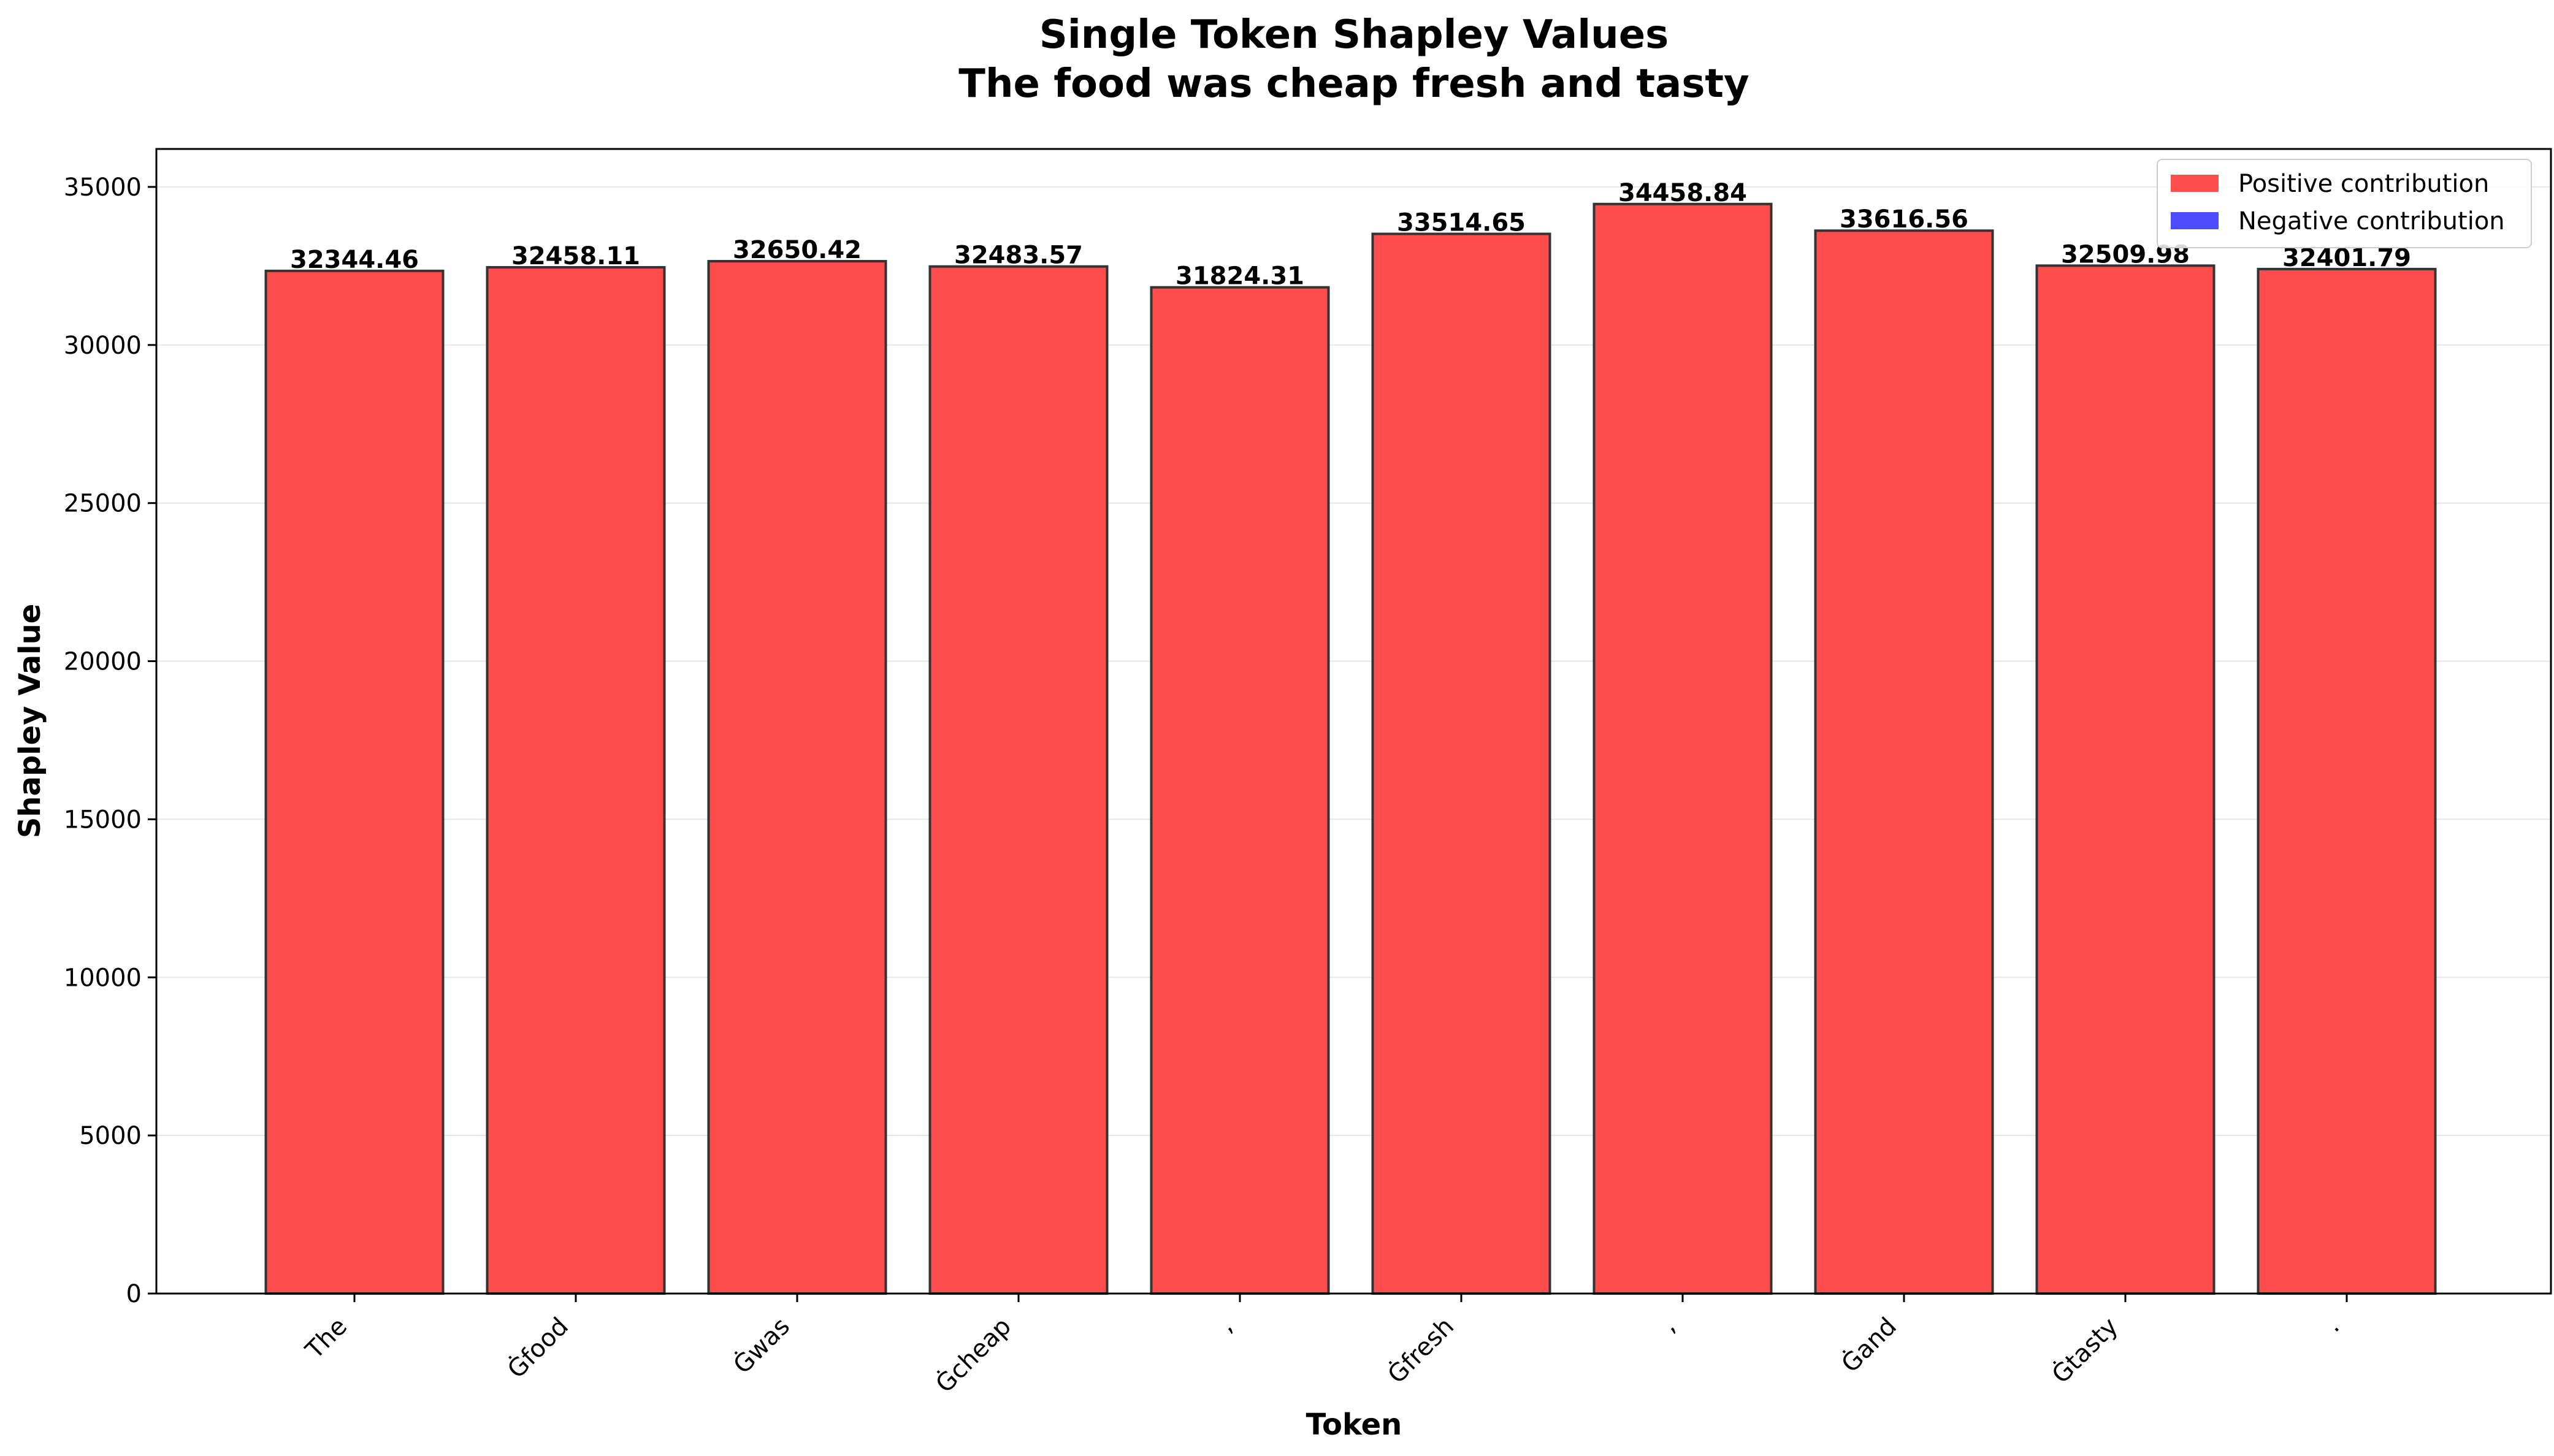 The width and height of the screenshot is (2554, 1456). I want to click on legend-swatch-positive, so click(2195, 183).